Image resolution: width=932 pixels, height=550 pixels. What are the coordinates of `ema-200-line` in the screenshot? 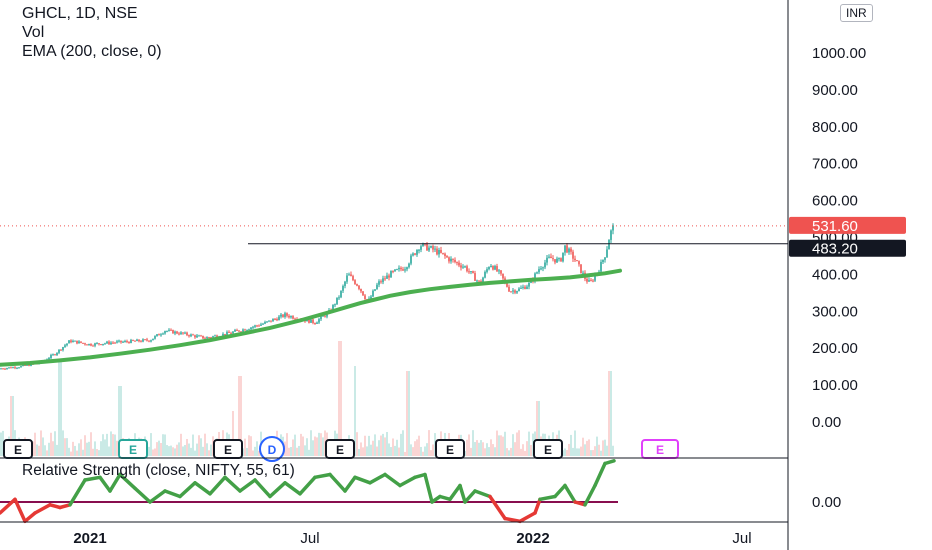 It's located at (311, 317).